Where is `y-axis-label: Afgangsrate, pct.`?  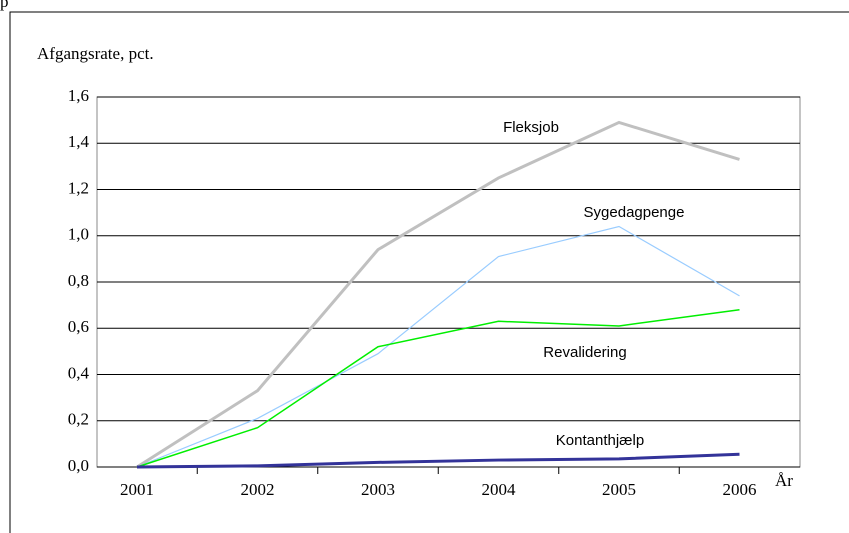 y-axis-label: Afgangsrate, pct. is located at coordinates (95, 53).